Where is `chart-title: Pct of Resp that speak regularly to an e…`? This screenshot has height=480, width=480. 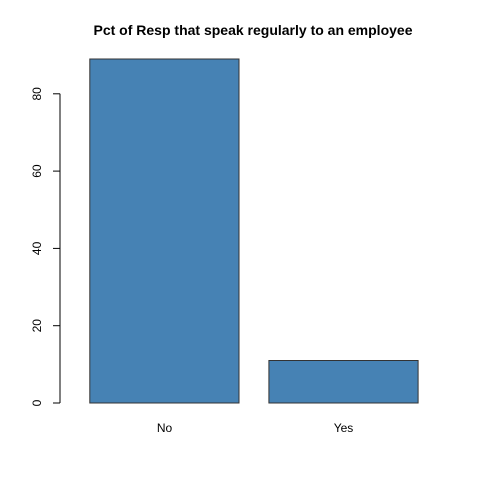 chart-title: Pct of Resp that speak regularly to an e… is located at coordinates (253, 30).